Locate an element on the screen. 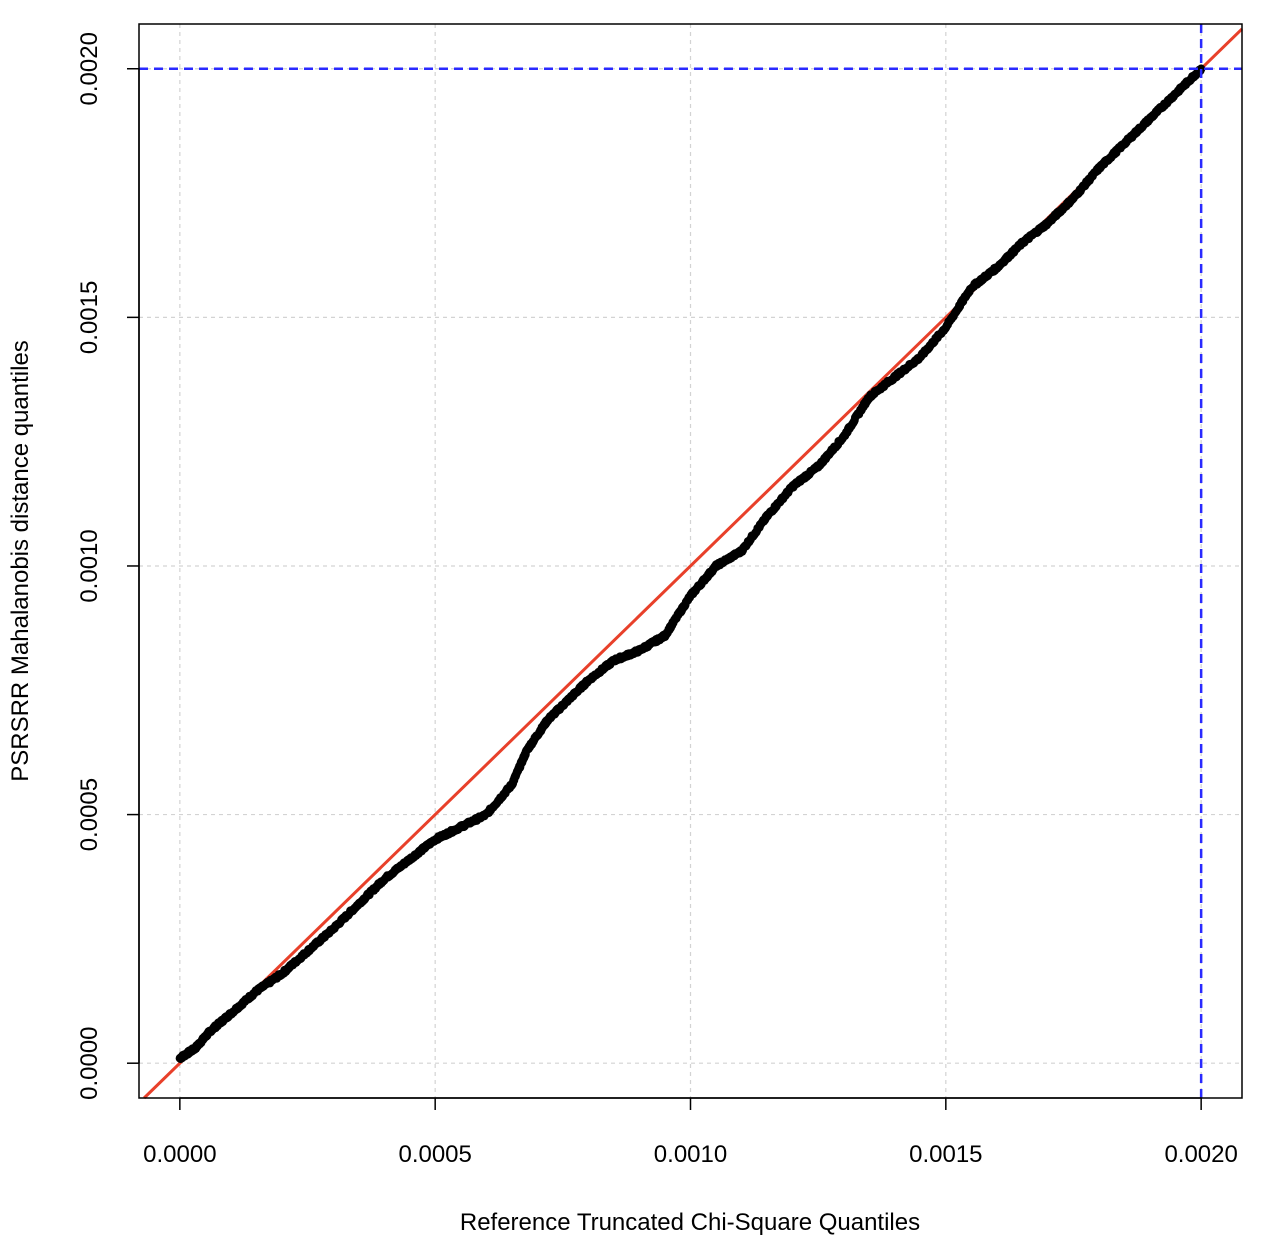 This screenshot has width=1263, height=1253. y-axis: 0.0000 0.0005 0.0010 0.0015 0.0020 is located at coordinates (108, 566).